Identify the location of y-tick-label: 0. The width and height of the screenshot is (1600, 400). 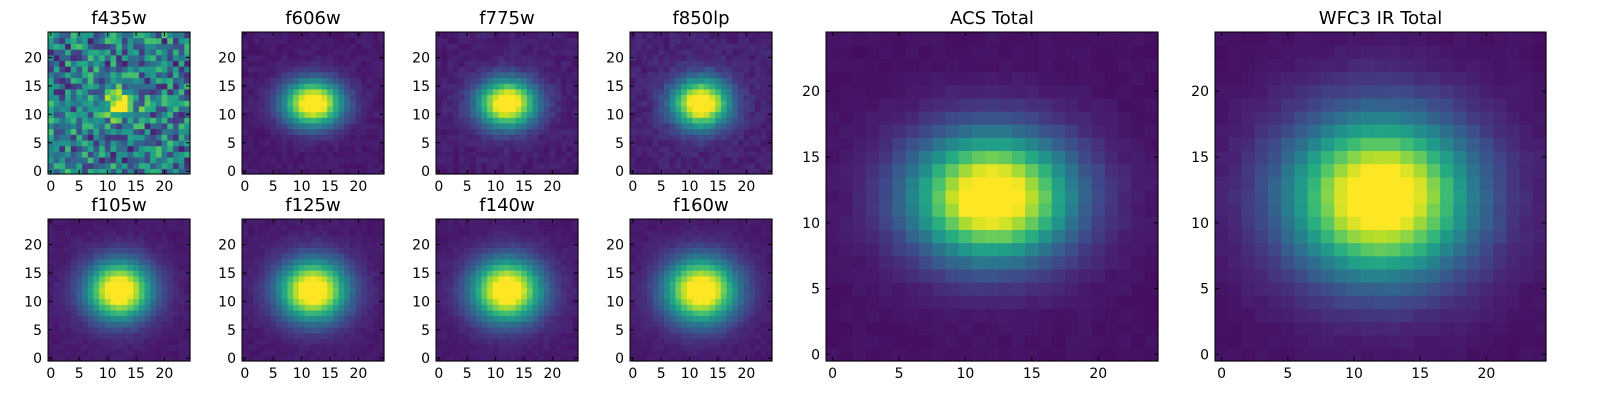
(231, 172).